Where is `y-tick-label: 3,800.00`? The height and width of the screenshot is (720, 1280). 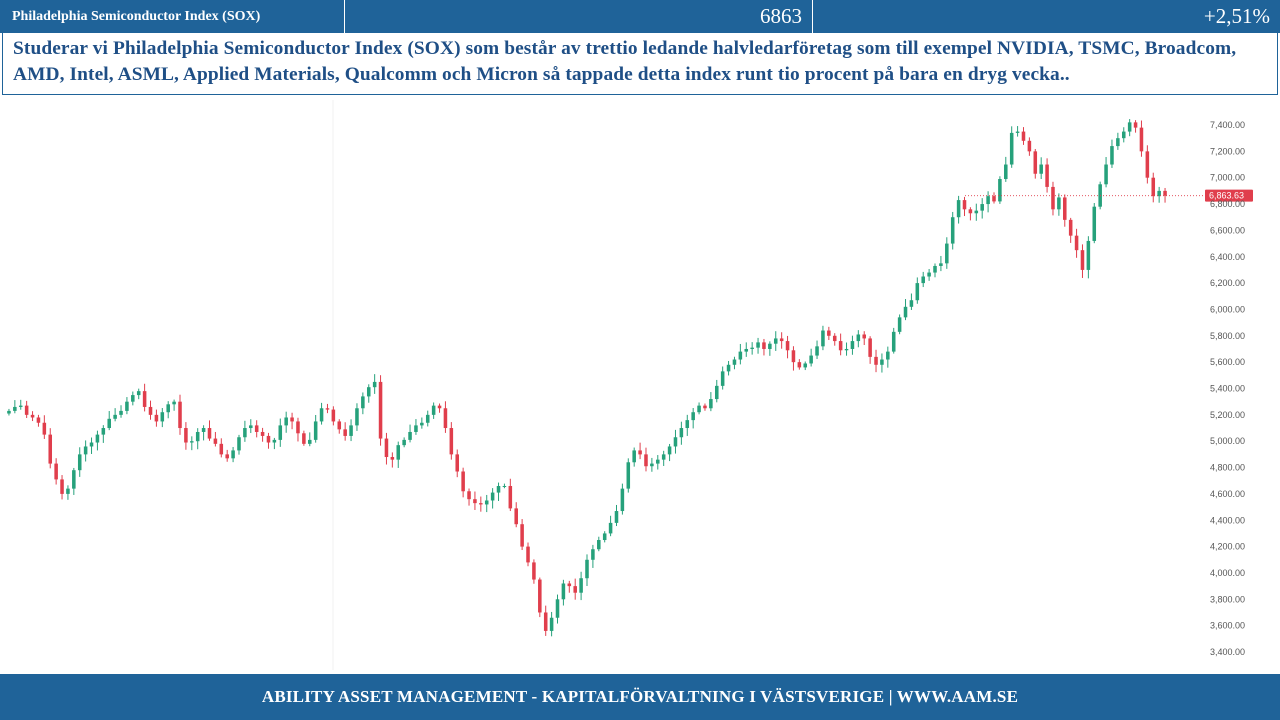 y-tick-label: 3,800.00 is located at coordinates (1227, 599).